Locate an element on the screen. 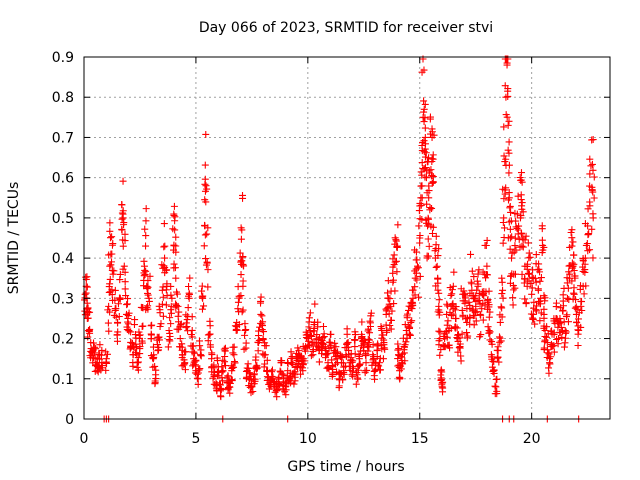 Image resolution: width=640 pixels, height=480 pixels. y-tick-label: 0 is located at coordinates (69, 420).